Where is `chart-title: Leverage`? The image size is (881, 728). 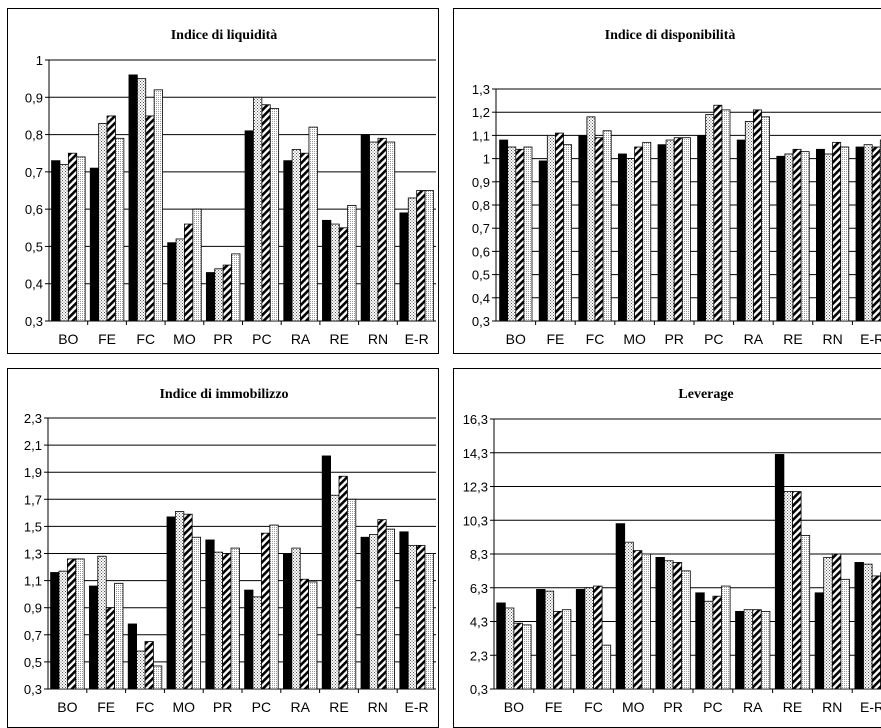 chart-title: Leverage is located at coordinates (705, 394).